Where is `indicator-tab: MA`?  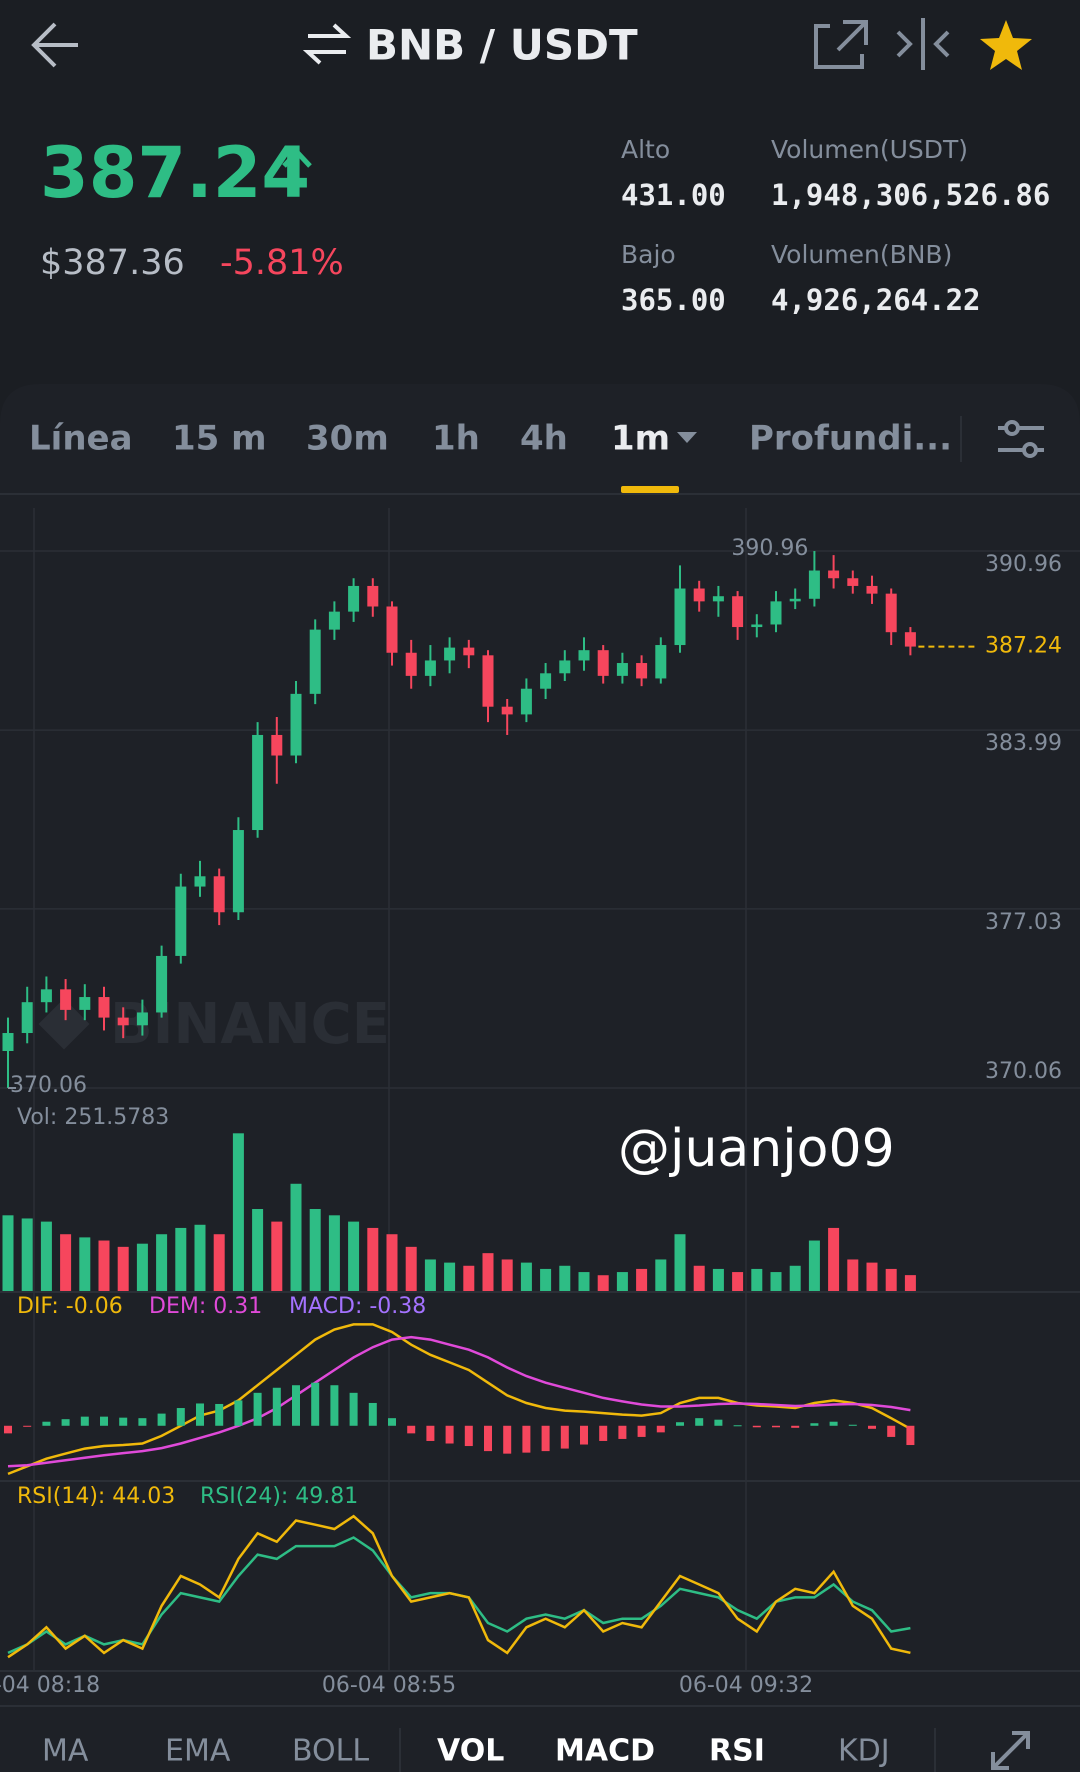
indicator-tab: MA is located at coordinates (65, 1751).